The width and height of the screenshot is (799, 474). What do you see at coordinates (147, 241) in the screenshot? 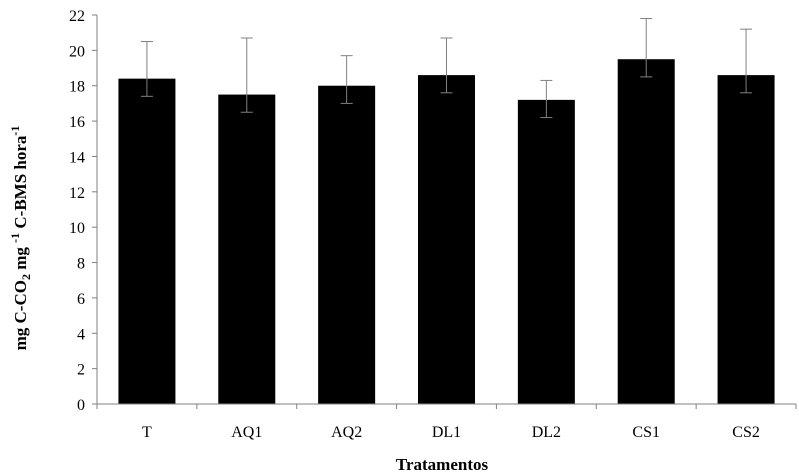
I see `bar-t` at bounding box center [147, 241].